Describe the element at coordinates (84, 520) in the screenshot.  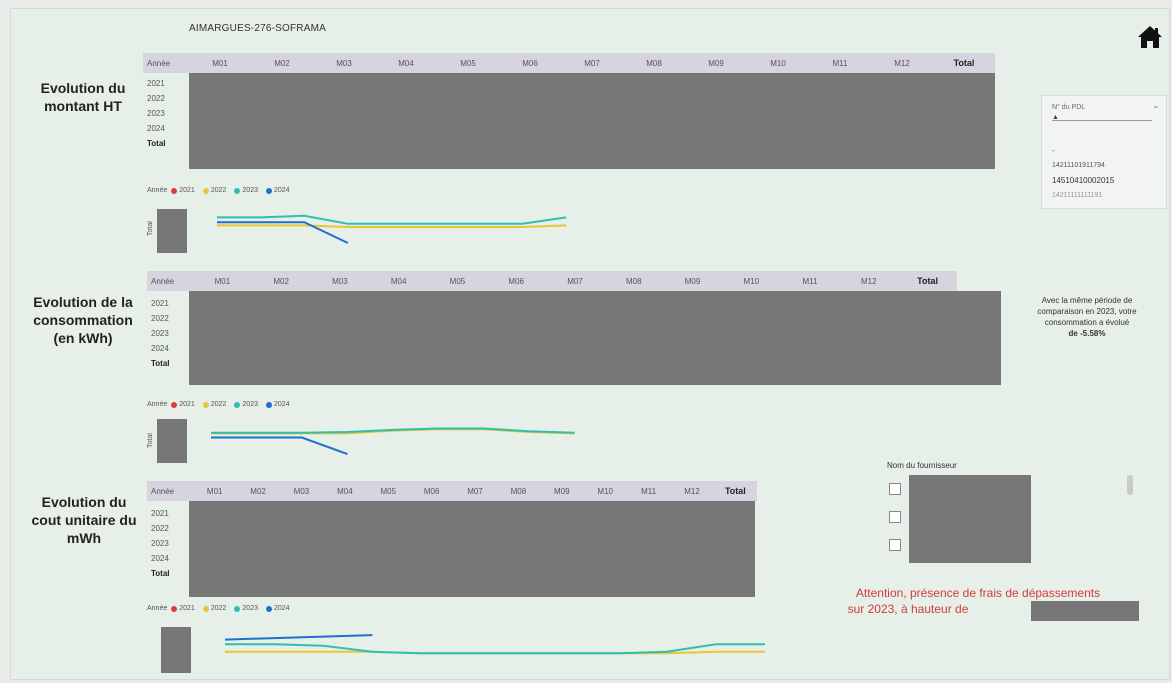
I see `section-title-cout-unitaire: Evolution du cout unitaire du mWh` at that location.